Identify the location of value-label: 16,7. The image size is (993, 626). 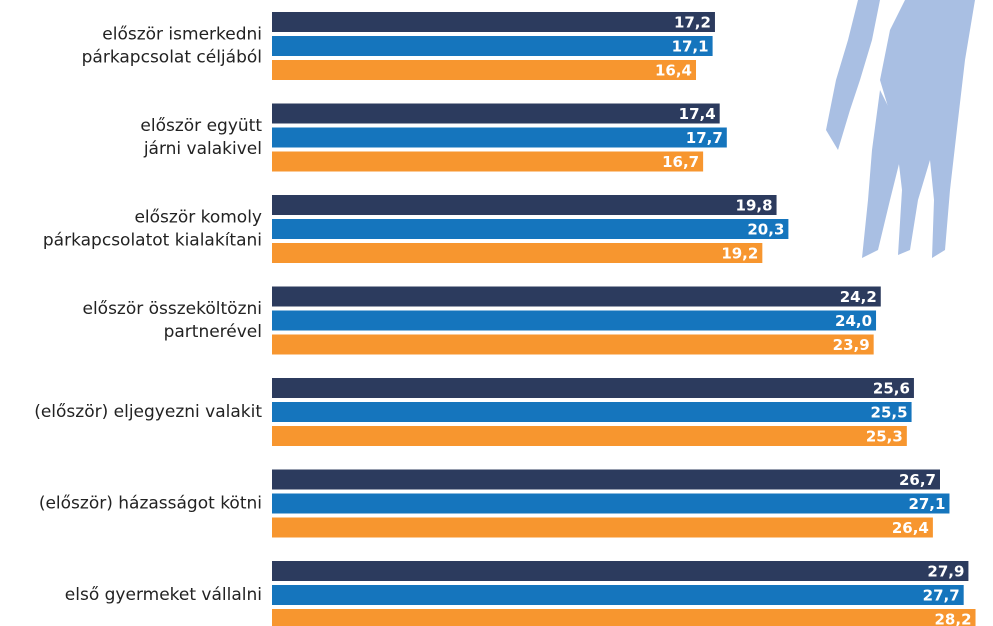
(680, 162).